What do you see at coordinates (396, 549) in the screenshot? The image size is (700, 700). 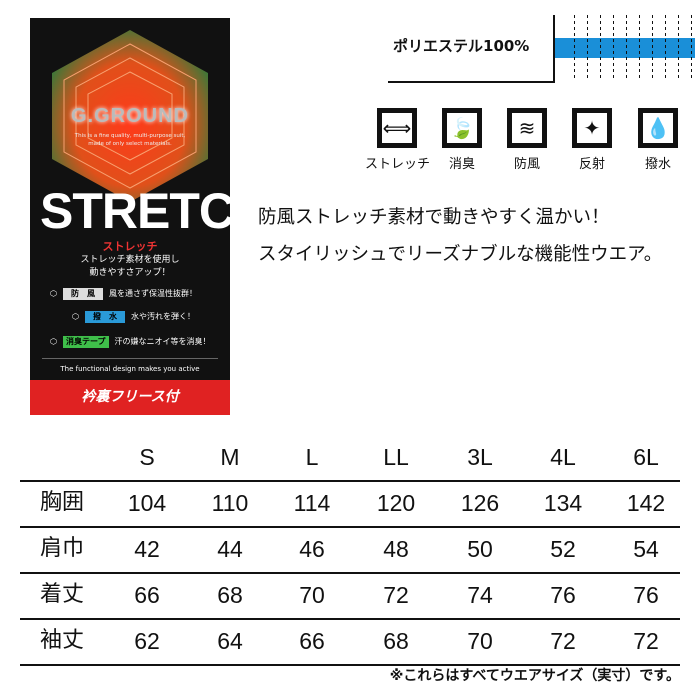 I see `table-cell: 48` at bounding box center [396, 549].